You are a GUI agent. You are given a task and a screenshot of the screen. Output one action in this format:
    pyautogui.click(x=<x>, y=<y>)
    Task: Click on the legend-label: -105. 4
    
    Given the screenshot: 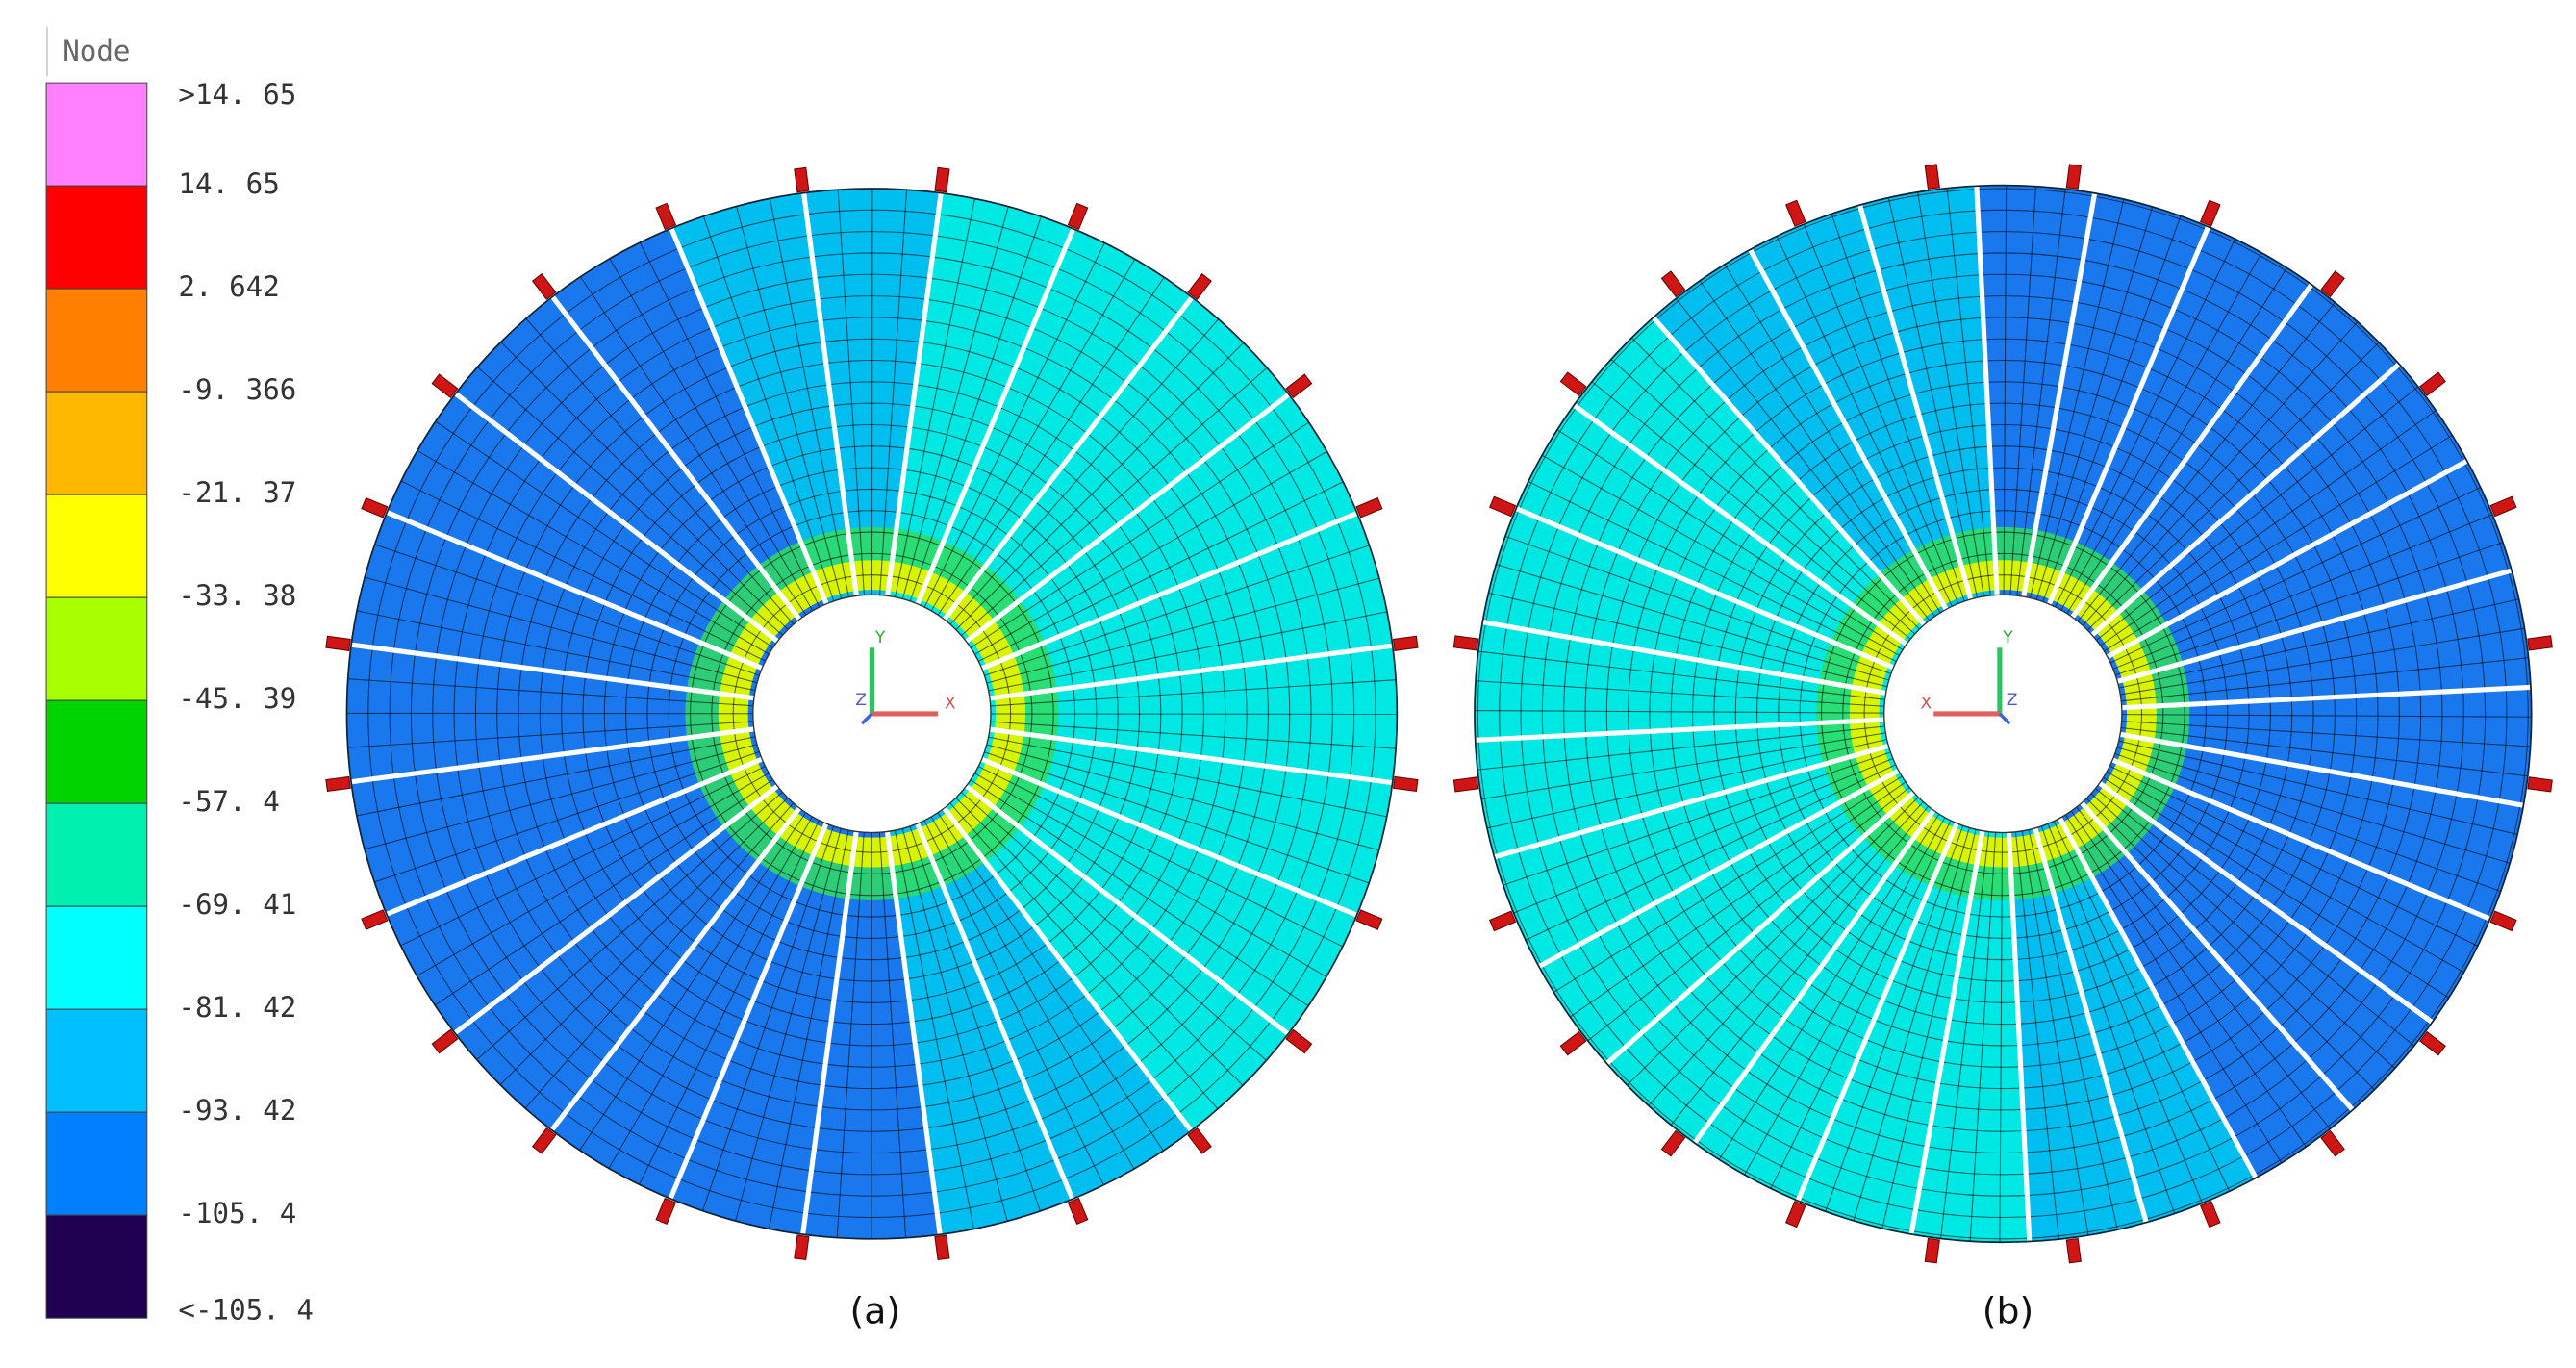 What is the action you would take?
    pyautogui.click(x=237, y=1213)
    